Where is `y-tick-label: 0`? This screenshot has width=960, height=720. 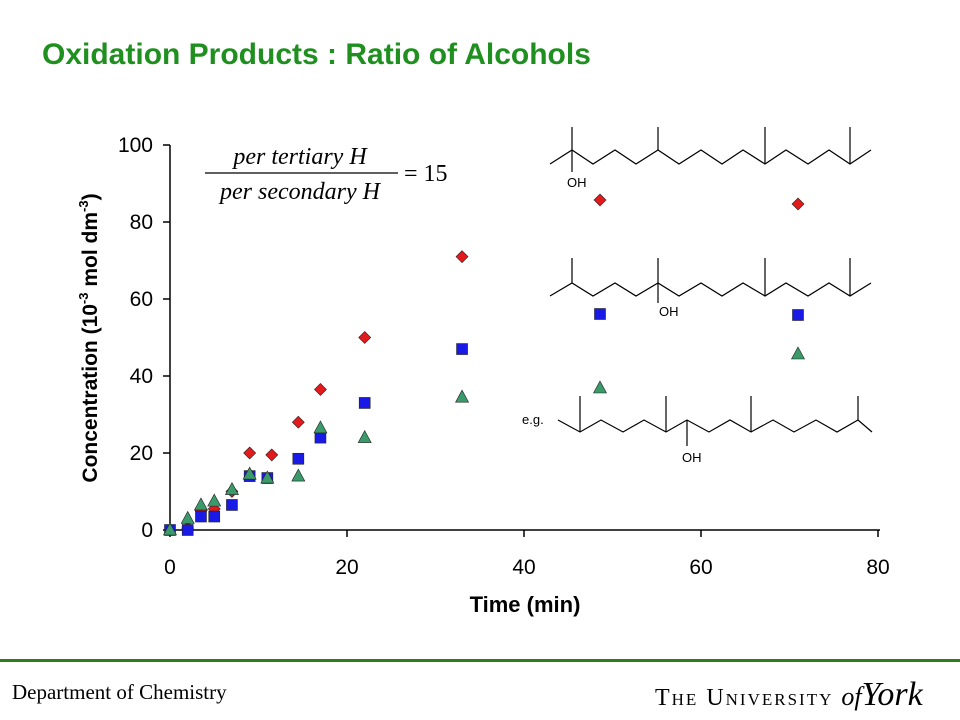 y-tick-label: 0 is located at coordinates (147, 530).